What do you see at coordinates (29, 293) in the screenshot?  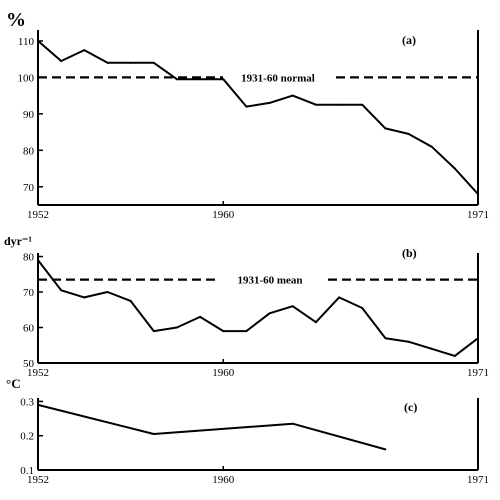 I see `panel-b-y-tick-label: 70` at bounding box center [29, 293].